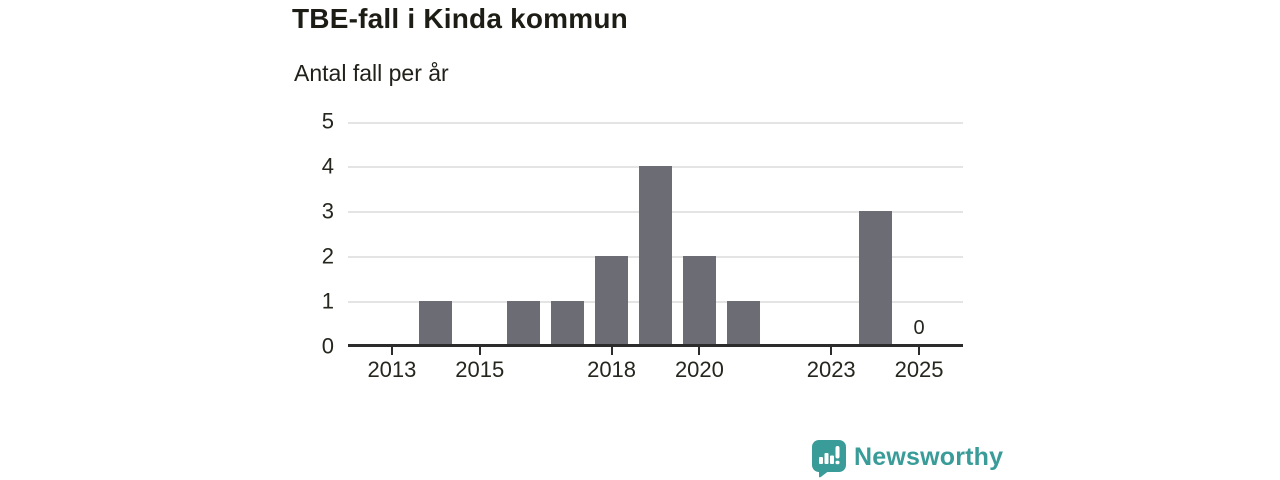 The image size is (1280, 480). I want to click on bar-2021, so click(743, 323).